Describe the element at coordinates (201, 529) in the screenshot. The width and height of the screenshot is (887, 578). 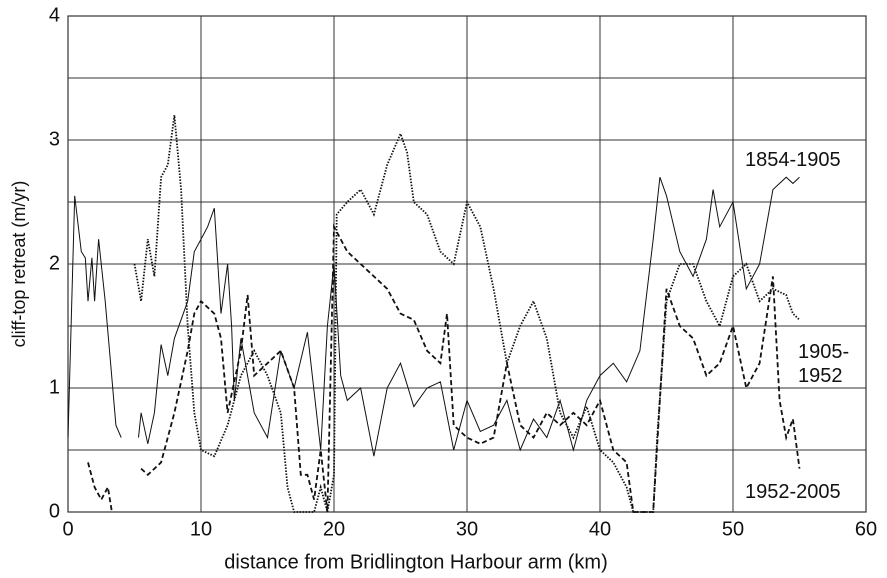
I see `x-tick-label: 10` at that location.